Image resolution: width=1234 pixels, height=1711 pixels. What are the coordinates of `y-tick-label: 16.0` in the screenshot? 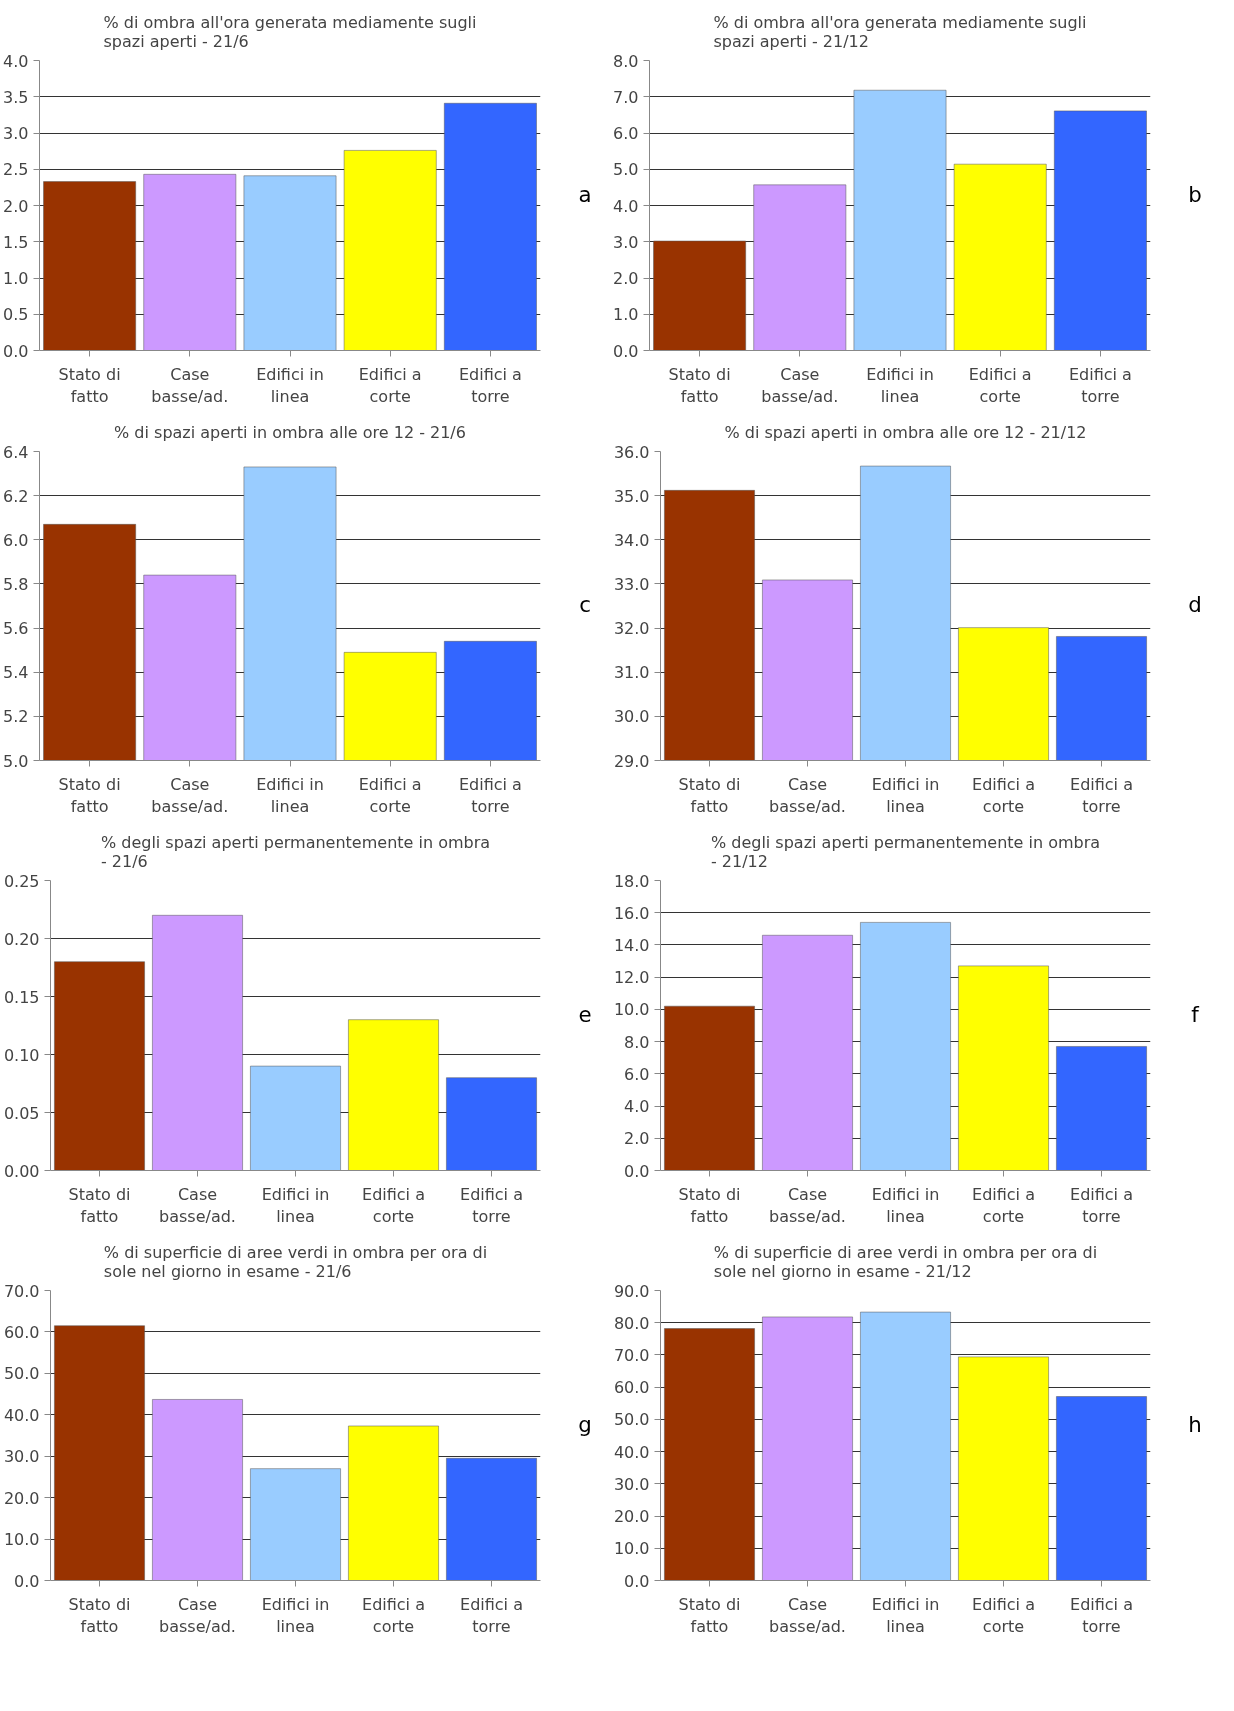 It's located at (631, 913).